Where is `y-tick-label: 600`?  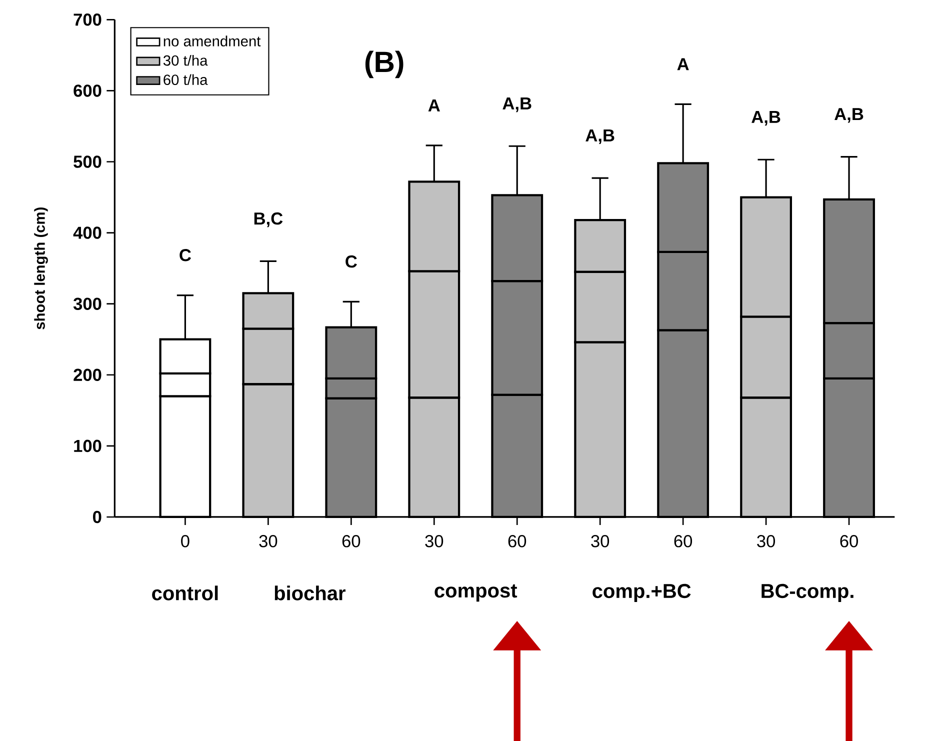
y-tick-label: 600 is located at coordinates (88, 90).